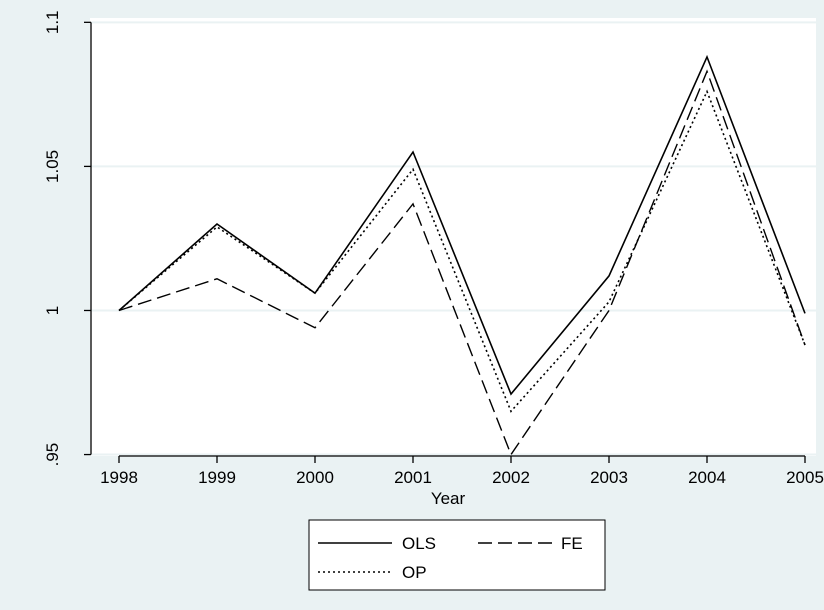 The width and height of the screenshot is (824, 610). Describe the element at coordinates (511, 477) in the screenshot. I see `x-tick-label: 2002` at that location.